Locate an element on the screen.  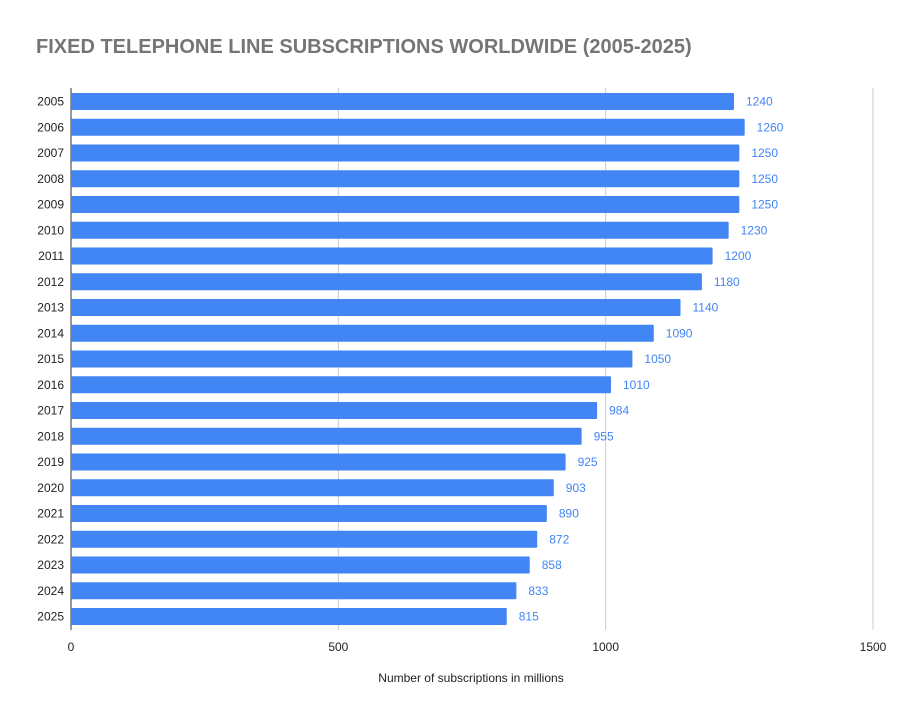
category-label: 2013 is located at coordinates (50, 308).